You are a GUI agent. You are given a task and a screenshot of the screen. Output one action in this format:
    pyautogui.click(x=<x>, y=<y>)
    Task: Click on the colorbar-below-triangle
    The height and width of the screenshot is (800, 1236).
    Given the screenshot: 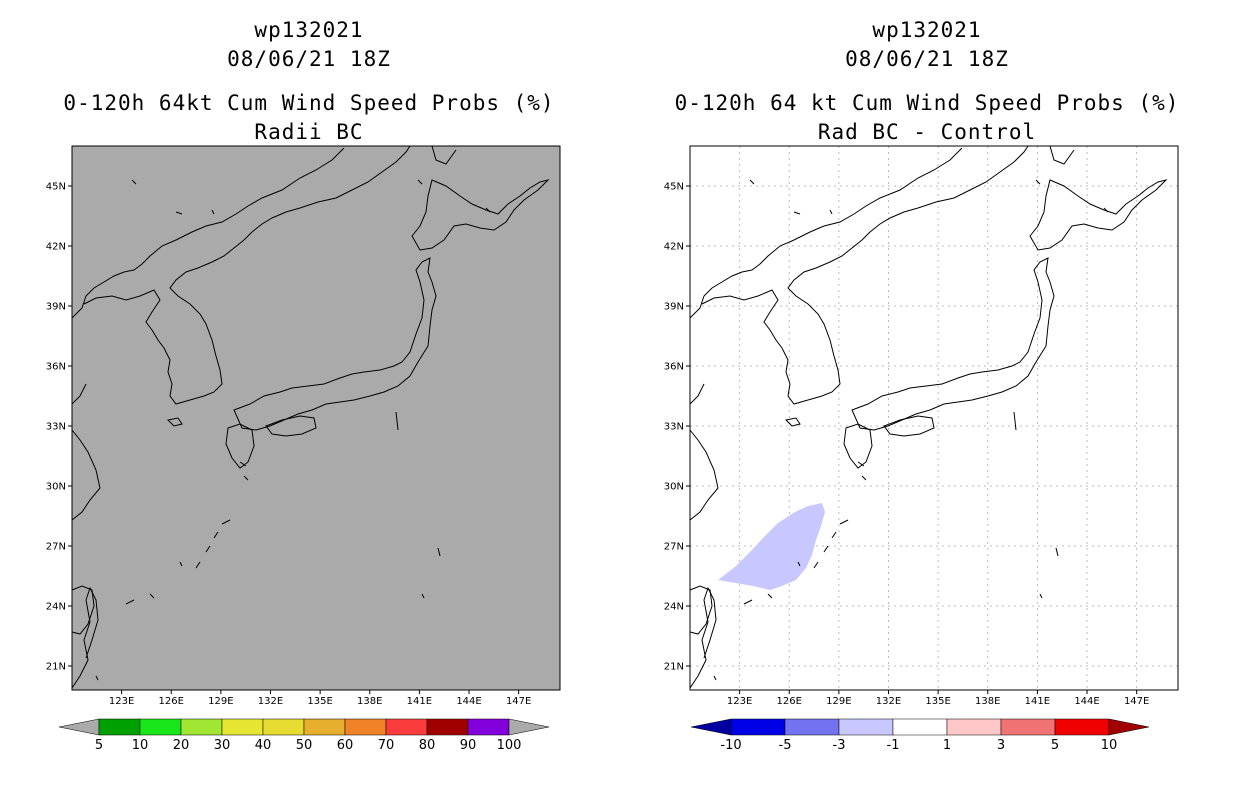 What is the action you would take?
    pyautogui.click(x=79, y=727)
    